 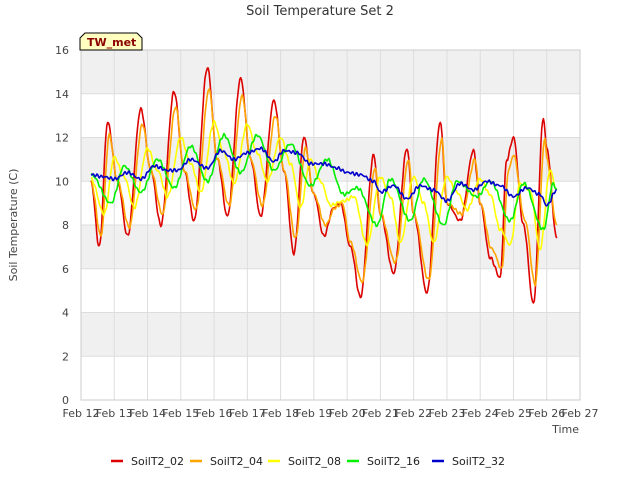 What do you see at coordinates (513, 413) in the screenshot?
I see `x-tick-label: Feb 25` at bounding box center [513, 413].